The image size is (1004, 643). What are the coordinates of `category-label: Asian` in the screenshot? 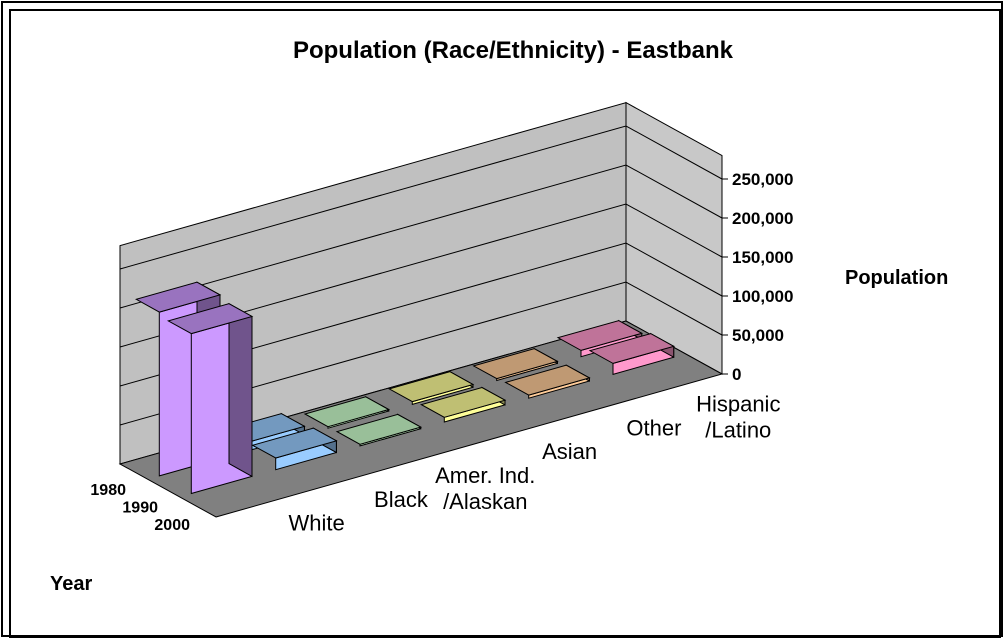 It's located at (569, 451).